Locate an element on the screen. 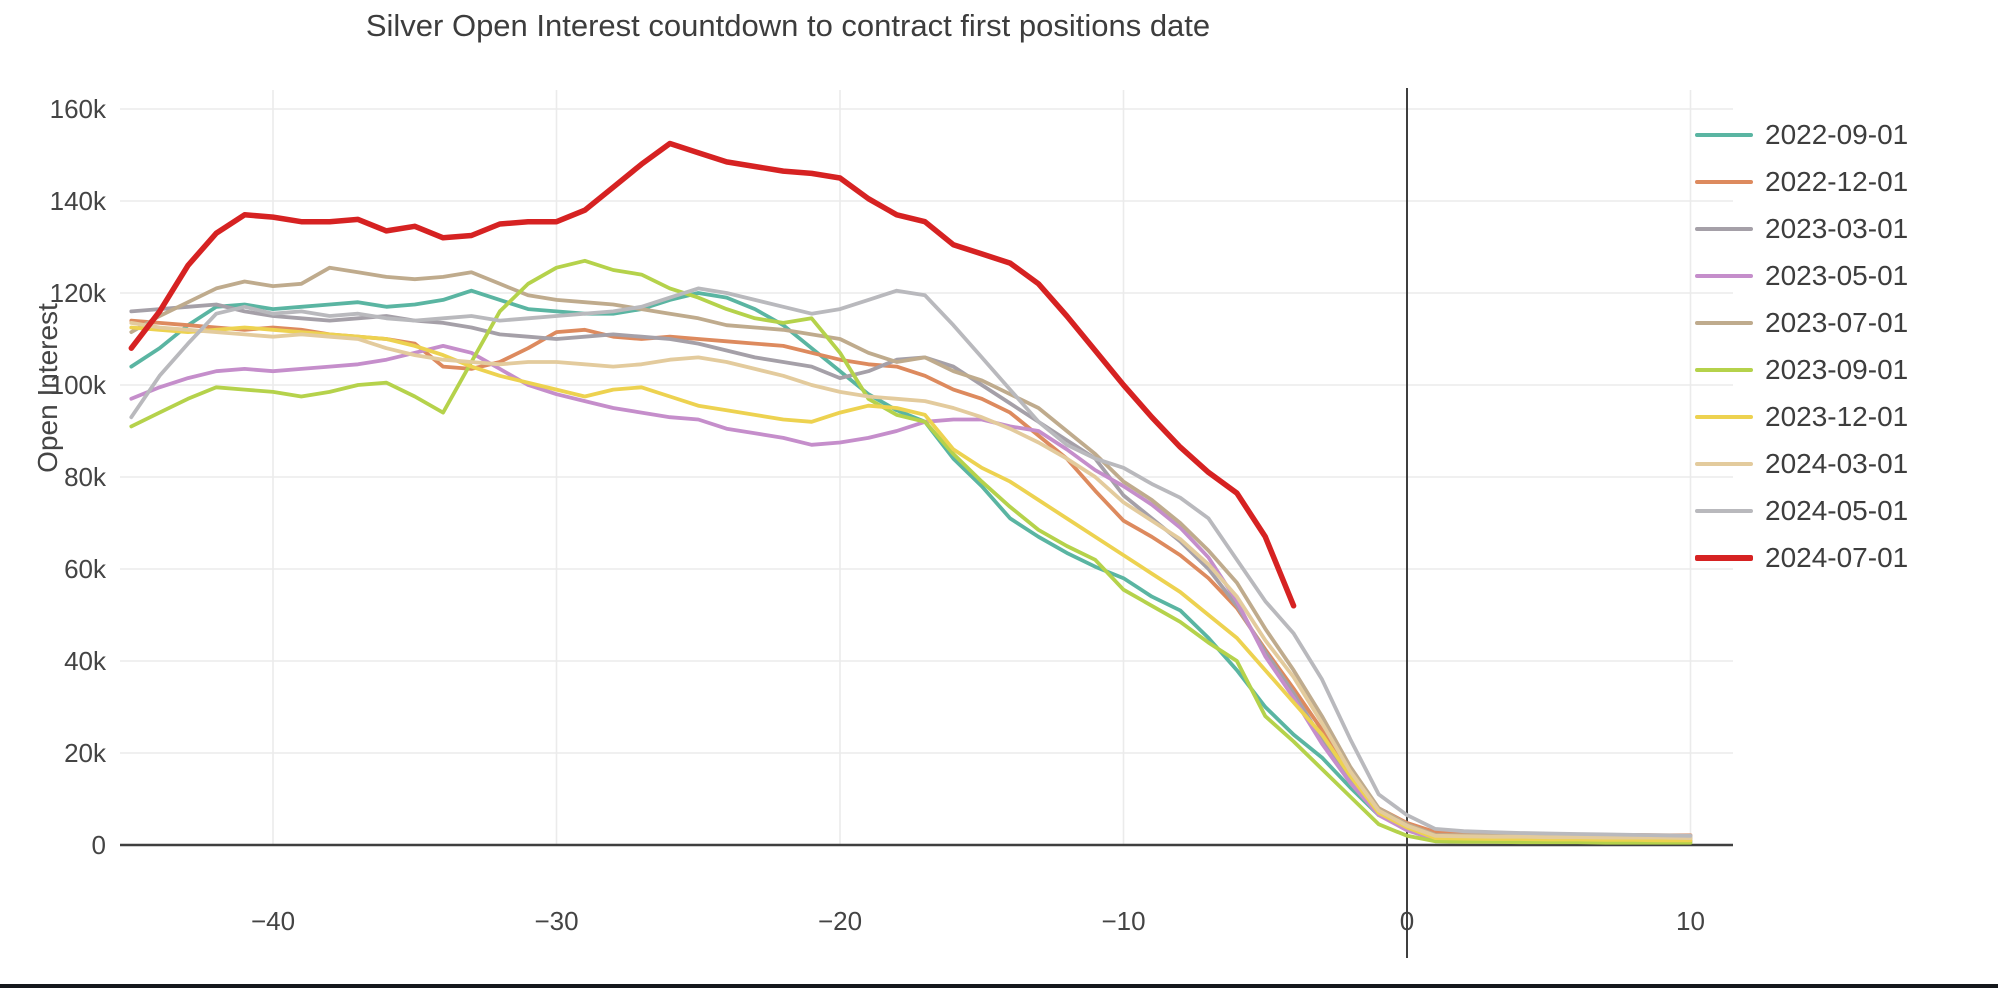 The width and height of the screenshot is (1998, 1000). x-tick-label: 10 is located at coordinates (1690, 921).